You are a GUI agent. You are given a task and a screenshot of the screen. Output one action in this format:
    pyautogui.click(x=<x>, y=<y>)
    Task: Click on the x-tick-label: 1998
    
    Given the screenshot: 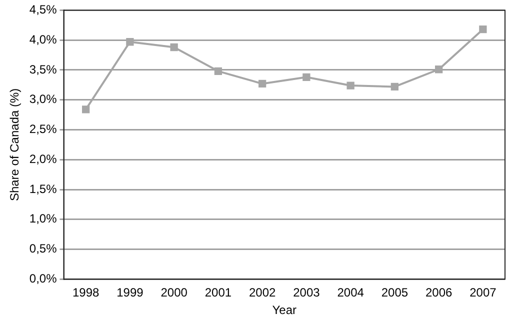 What is the action you would take?
    pyautogui.click(x=86, y=293)
    